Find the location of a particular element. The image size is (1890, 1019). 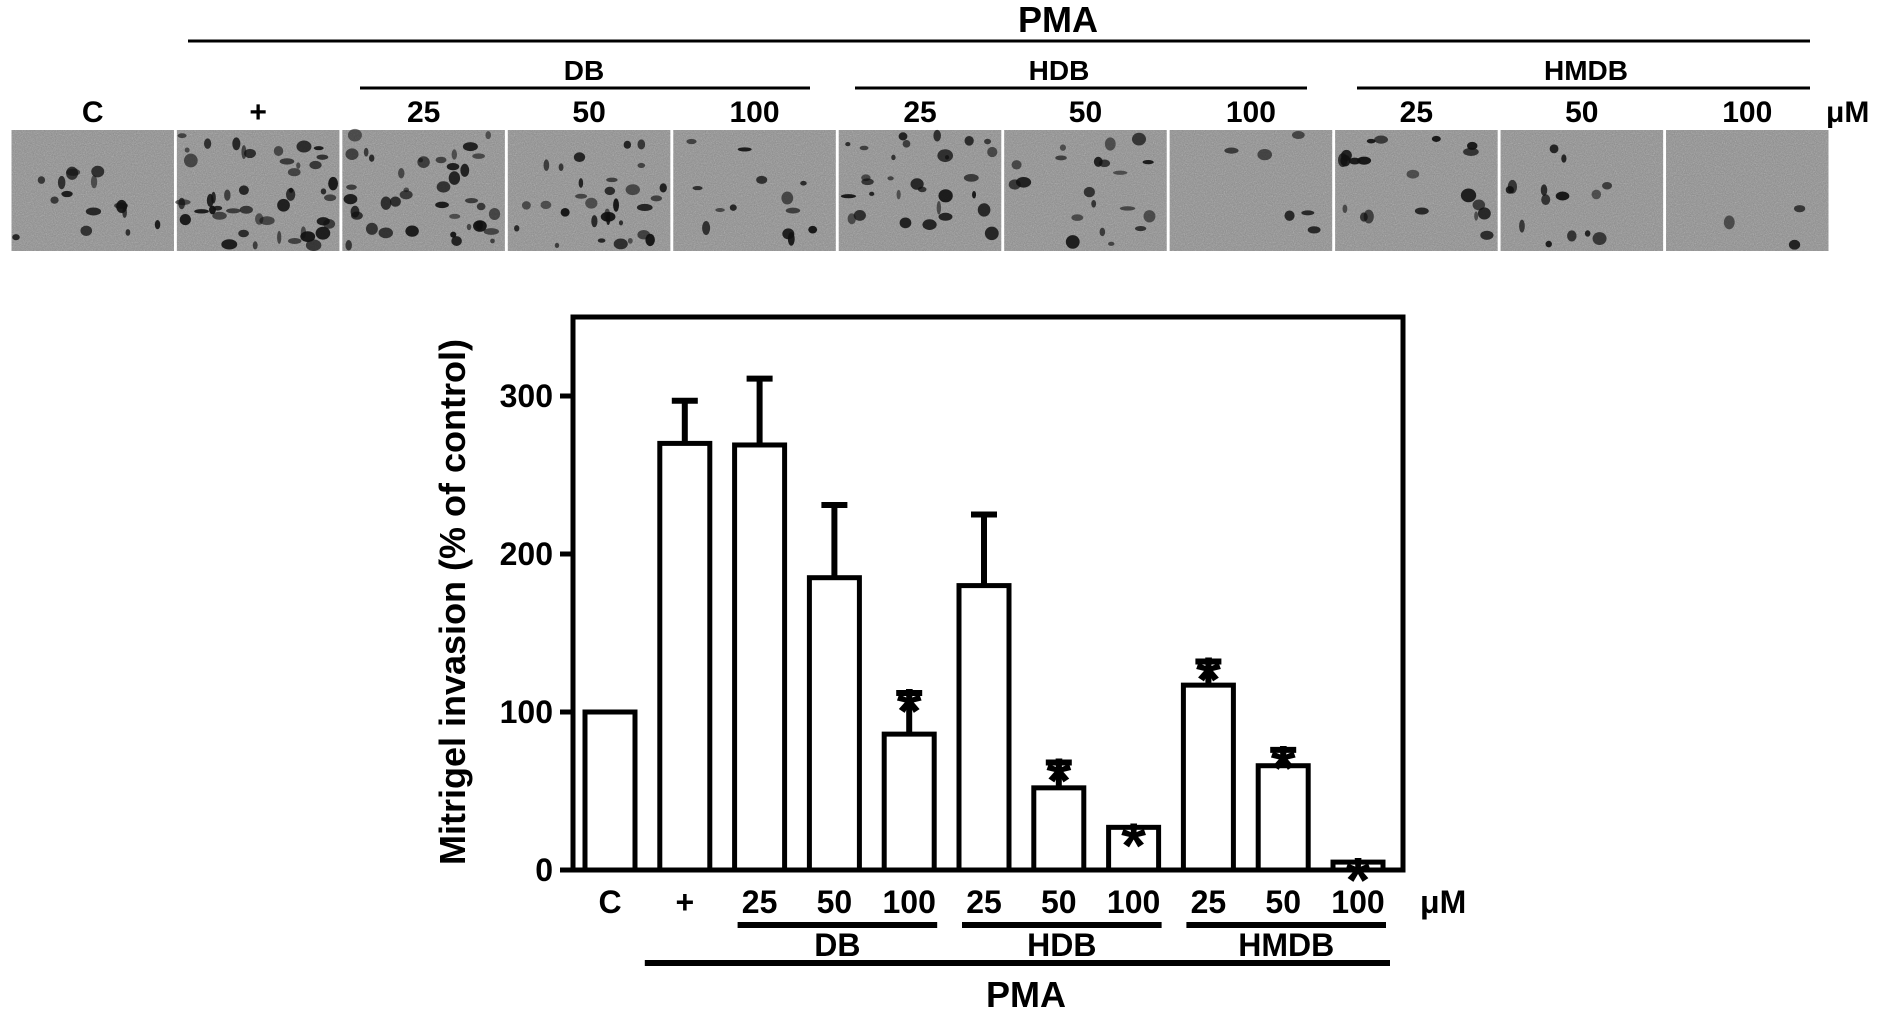

pma-label: PMA is located at coordinates (1026, 994).